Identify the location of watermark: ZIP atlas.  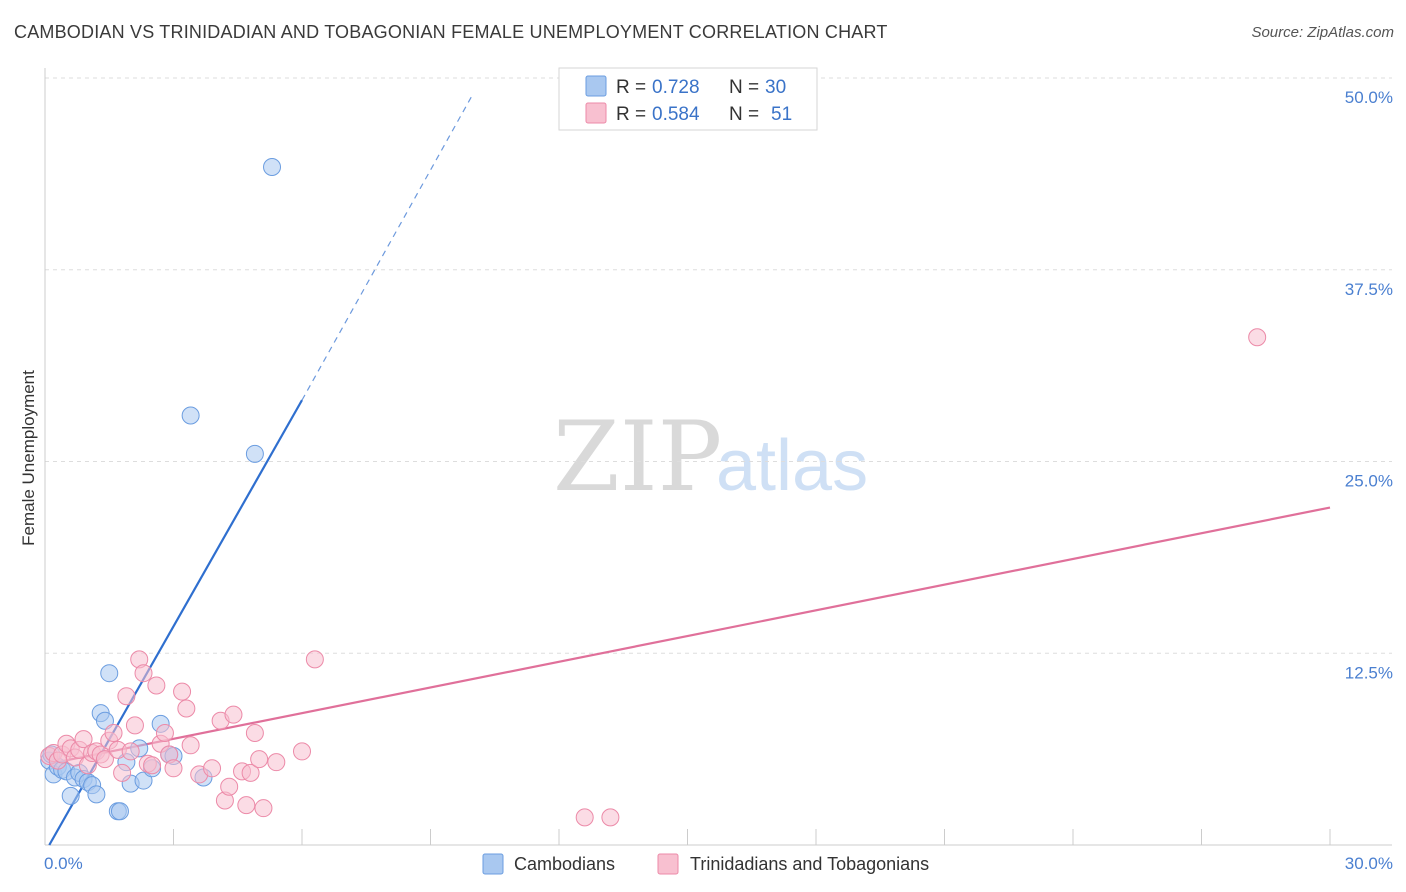
(710, 457).